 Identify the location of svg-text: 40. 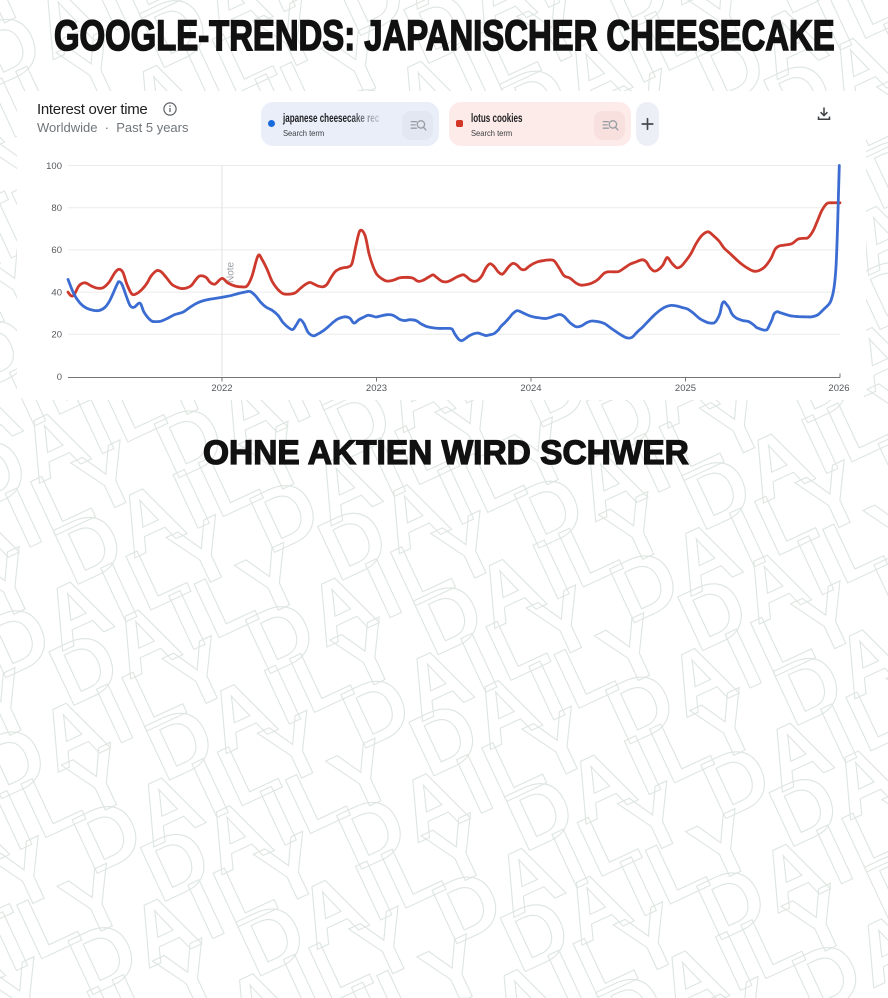
(56, 292).